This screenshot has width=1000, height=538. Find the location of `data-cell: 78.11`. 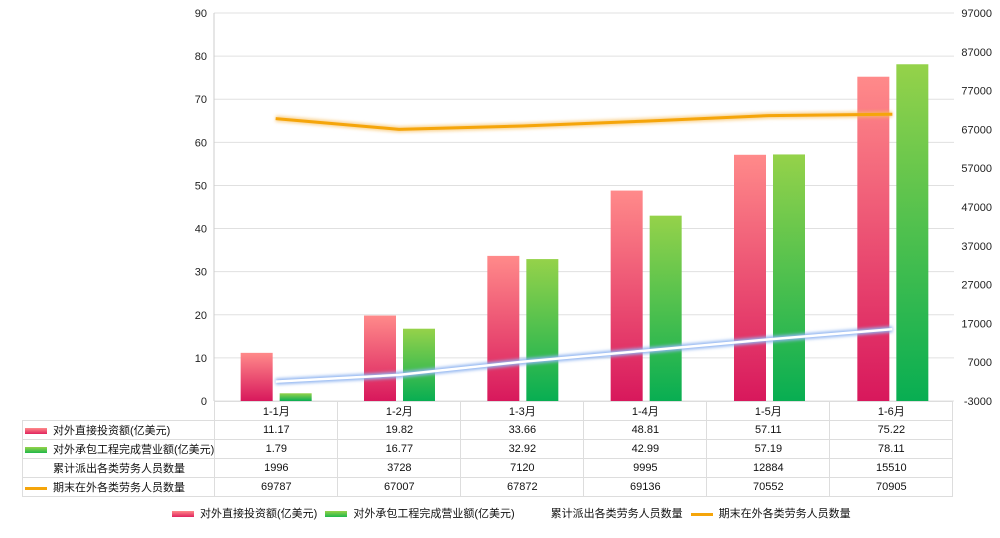

data-cell: 78.11 is located at coordinates (891, 449).